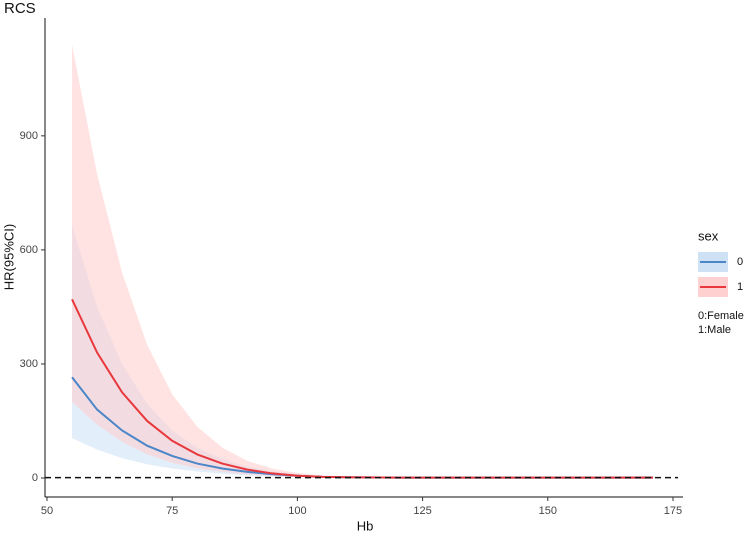  I want to click on chart-title: RCS, so click(20, 8).